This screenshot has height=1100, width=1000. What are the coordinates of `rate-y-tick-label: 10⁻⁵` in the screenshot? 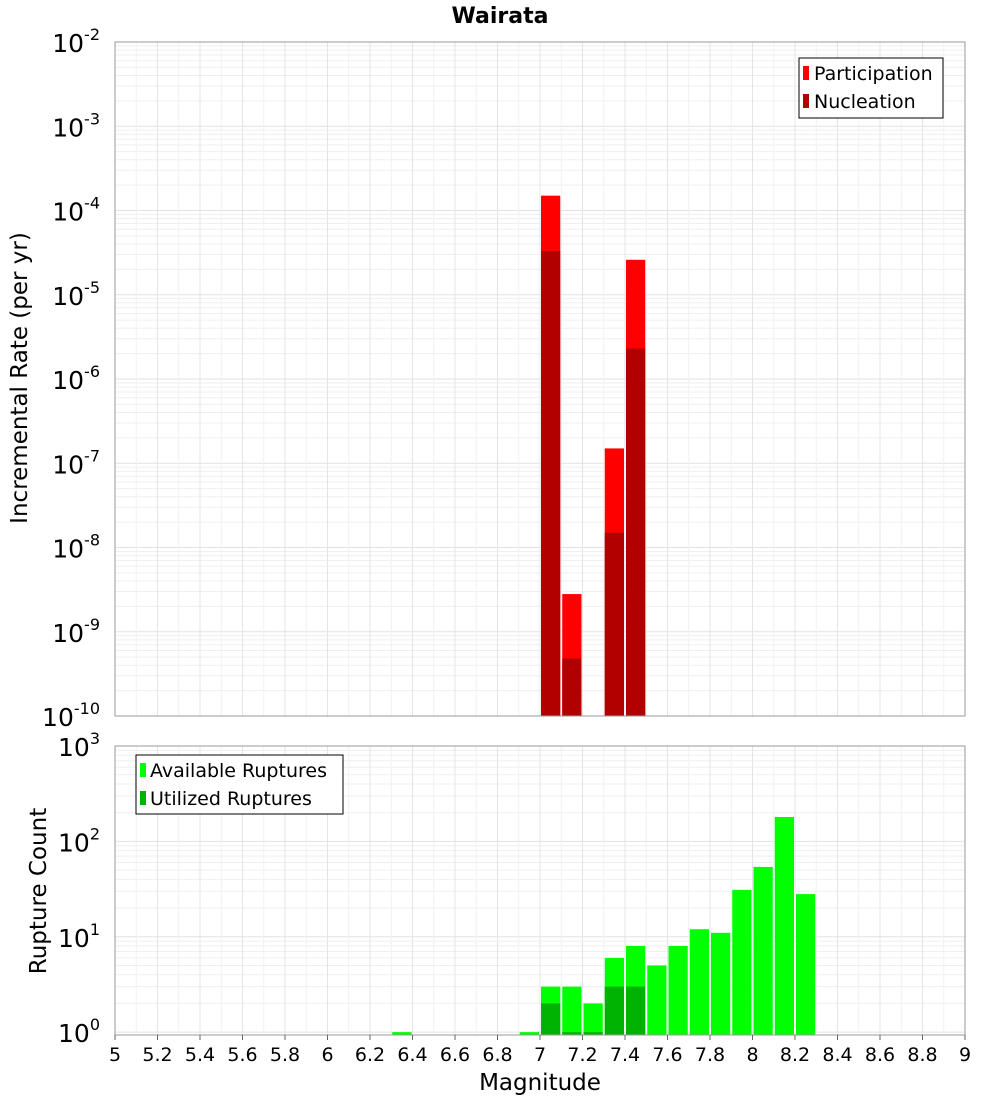 It's located at (76, 294).